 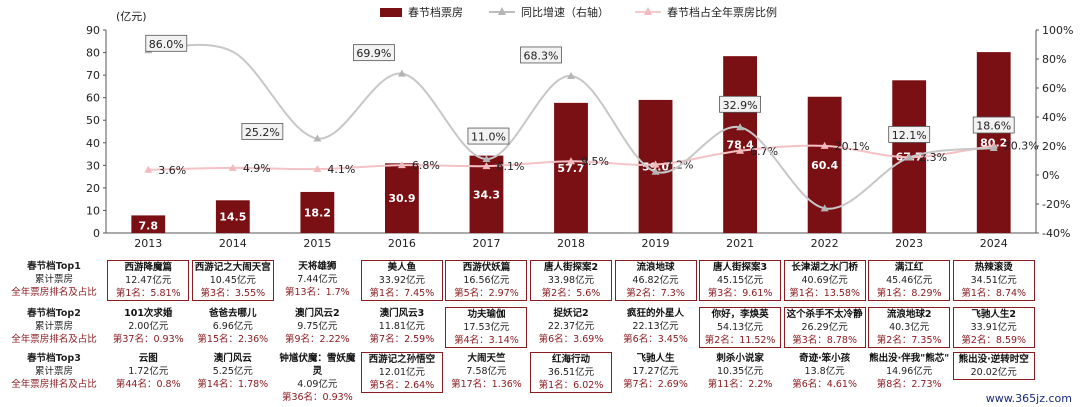 I want to click on film-cell-top2: 你好，李焕英 54.13亿元第2名：11.52%, so click(x=740, y=327).